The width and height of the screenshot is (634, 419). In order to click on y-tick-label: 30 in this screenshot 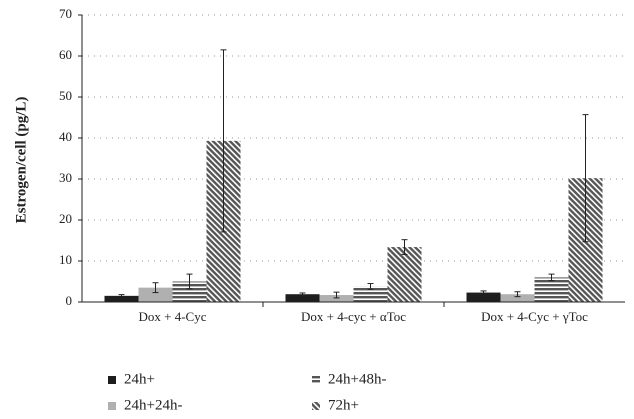, I will do `click(65, 177)`.